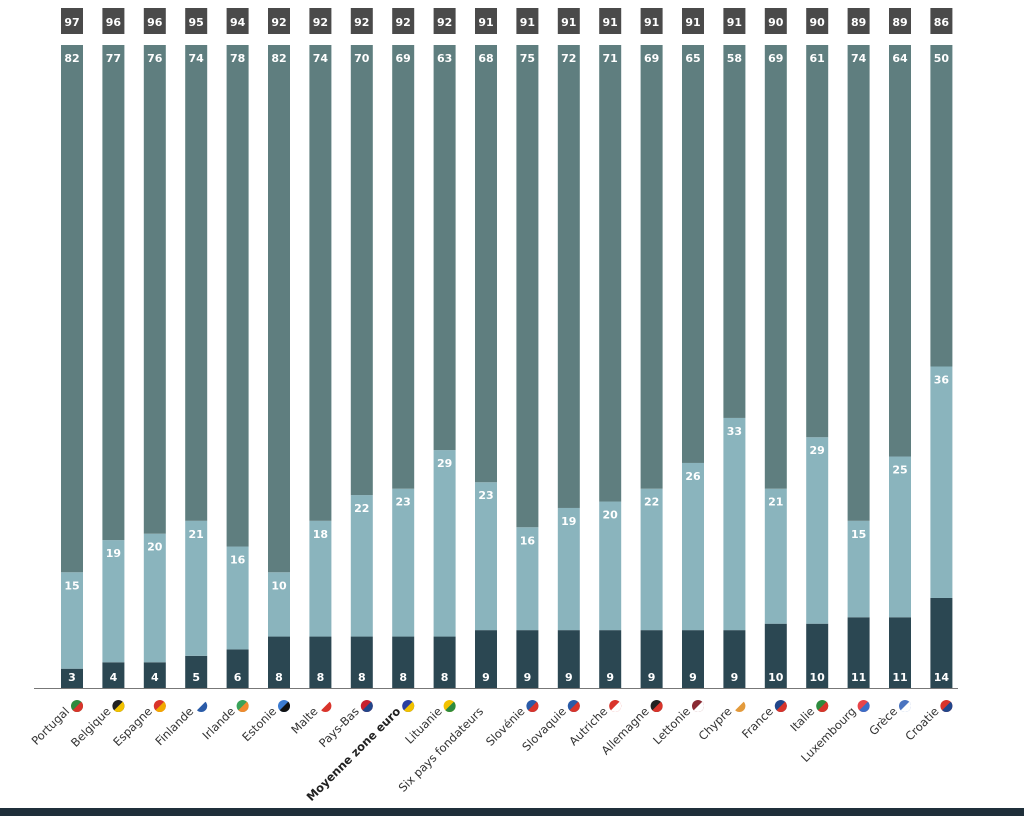  I want to click on euro-flag-icon, so click(408, 706).